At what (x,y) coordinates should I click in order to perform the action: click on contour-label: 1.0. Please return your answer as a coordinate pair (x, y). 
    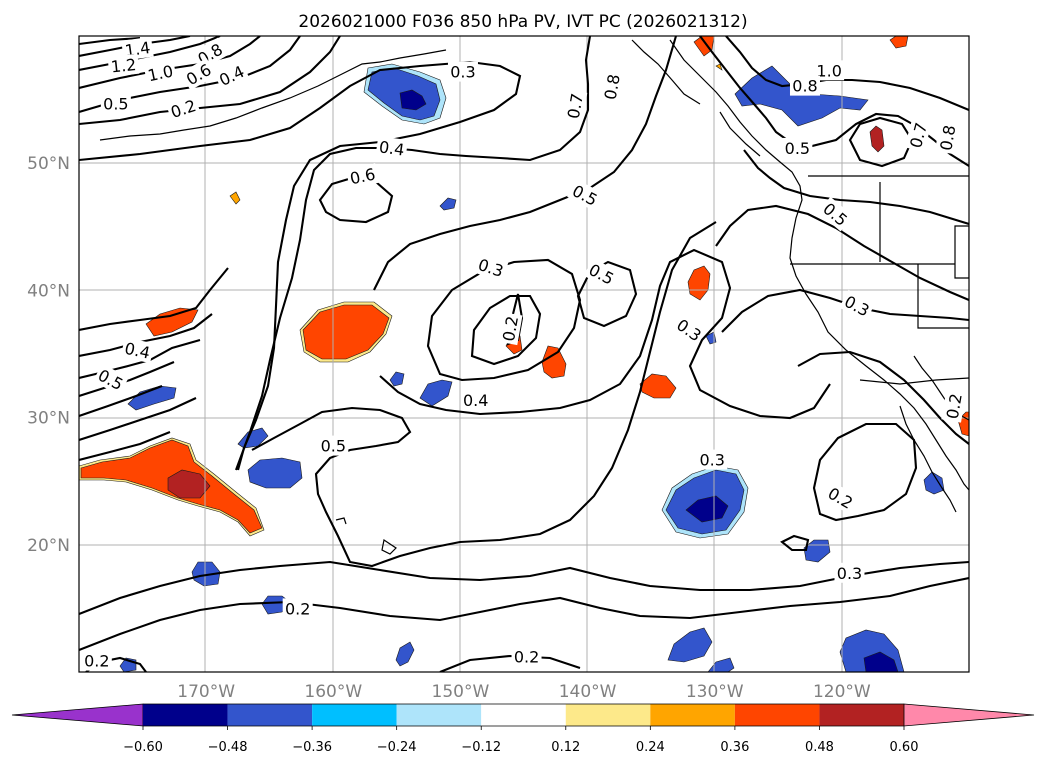
    Looking at the image, I should click on (828, 70).